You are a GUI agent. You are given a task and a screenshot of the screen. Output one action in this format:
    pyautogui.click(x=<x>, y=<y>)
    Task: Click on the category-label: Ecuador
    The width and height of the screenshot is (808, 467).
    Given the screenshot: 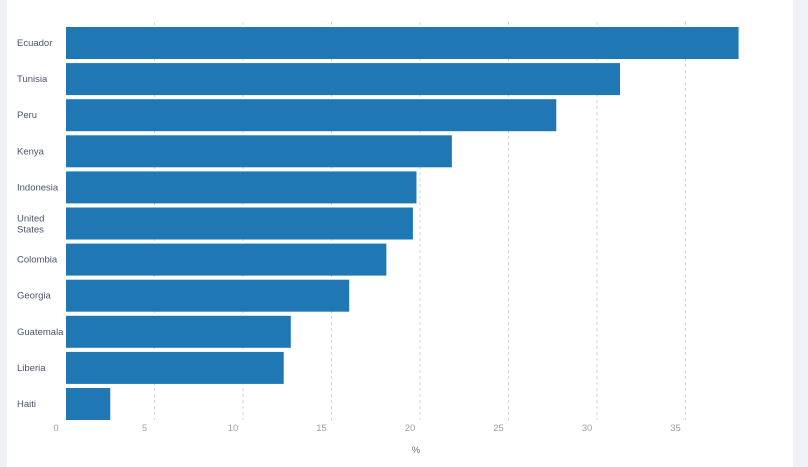 What is the action you would take?
    pyautogui.click(x=34, y=43)
    